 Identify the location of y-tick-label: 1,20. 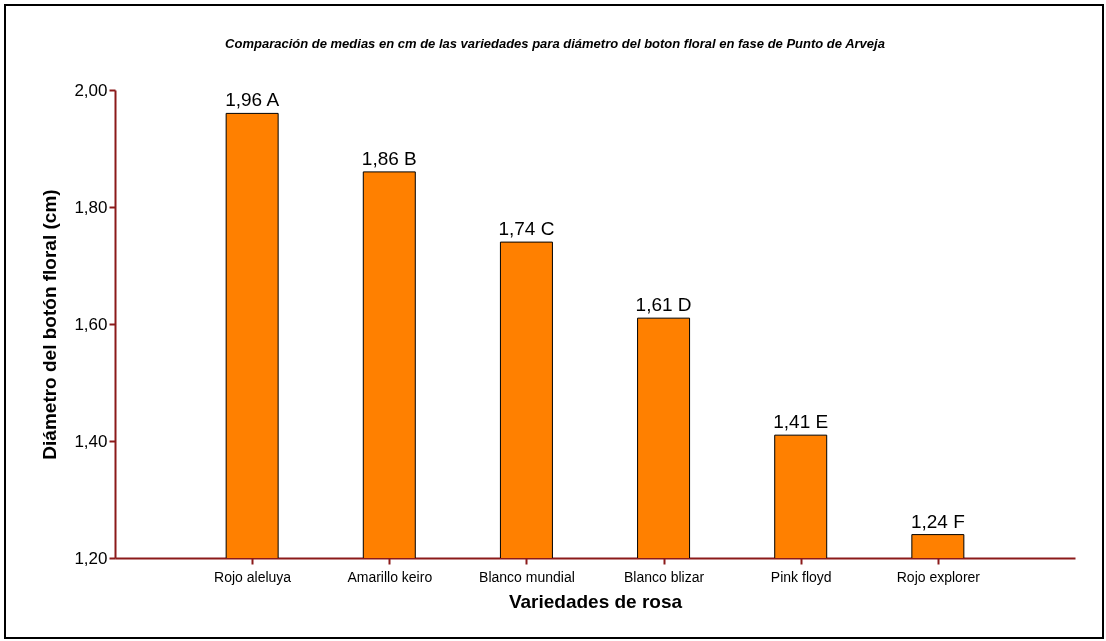
(91, 558).